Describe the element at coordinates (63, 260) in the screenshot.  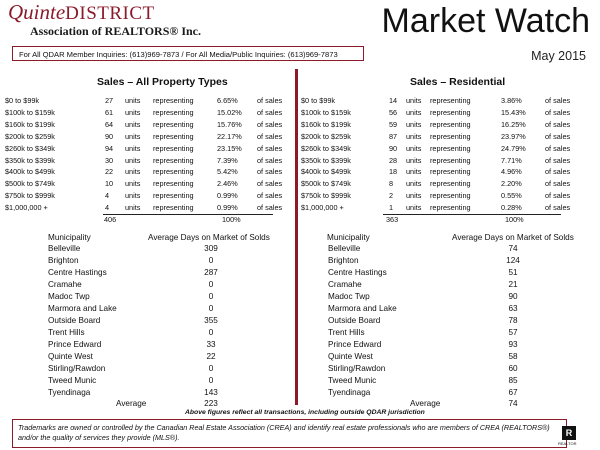
I see `municipality-name: Brighton` at that location.